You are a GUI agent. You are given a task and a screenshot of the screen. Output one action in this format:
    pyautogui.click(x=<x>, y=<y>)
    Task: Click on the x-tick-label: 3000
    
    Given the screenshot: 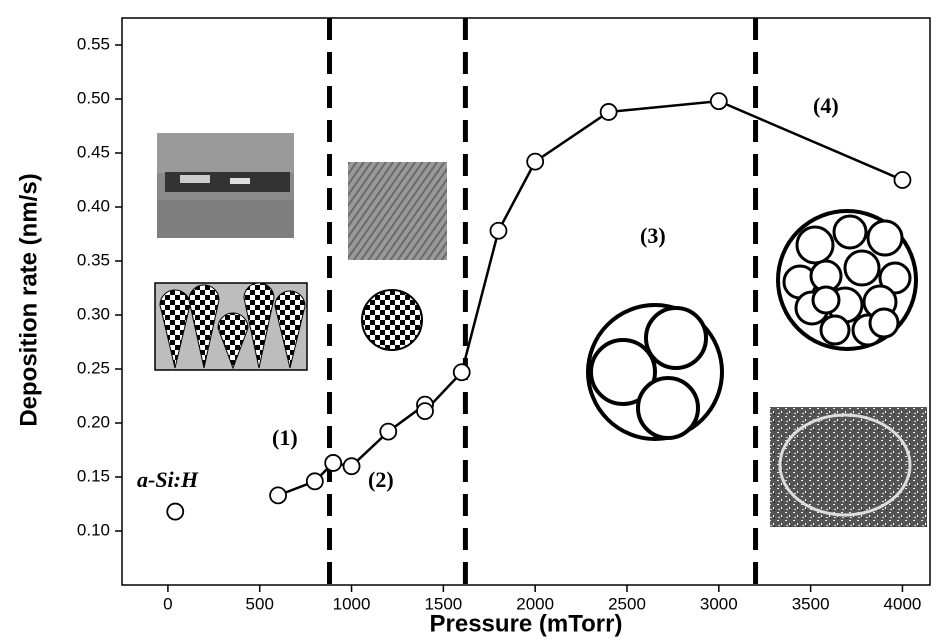 What is the action you would take?
    pyautogui.click(x=719, y=603)
    